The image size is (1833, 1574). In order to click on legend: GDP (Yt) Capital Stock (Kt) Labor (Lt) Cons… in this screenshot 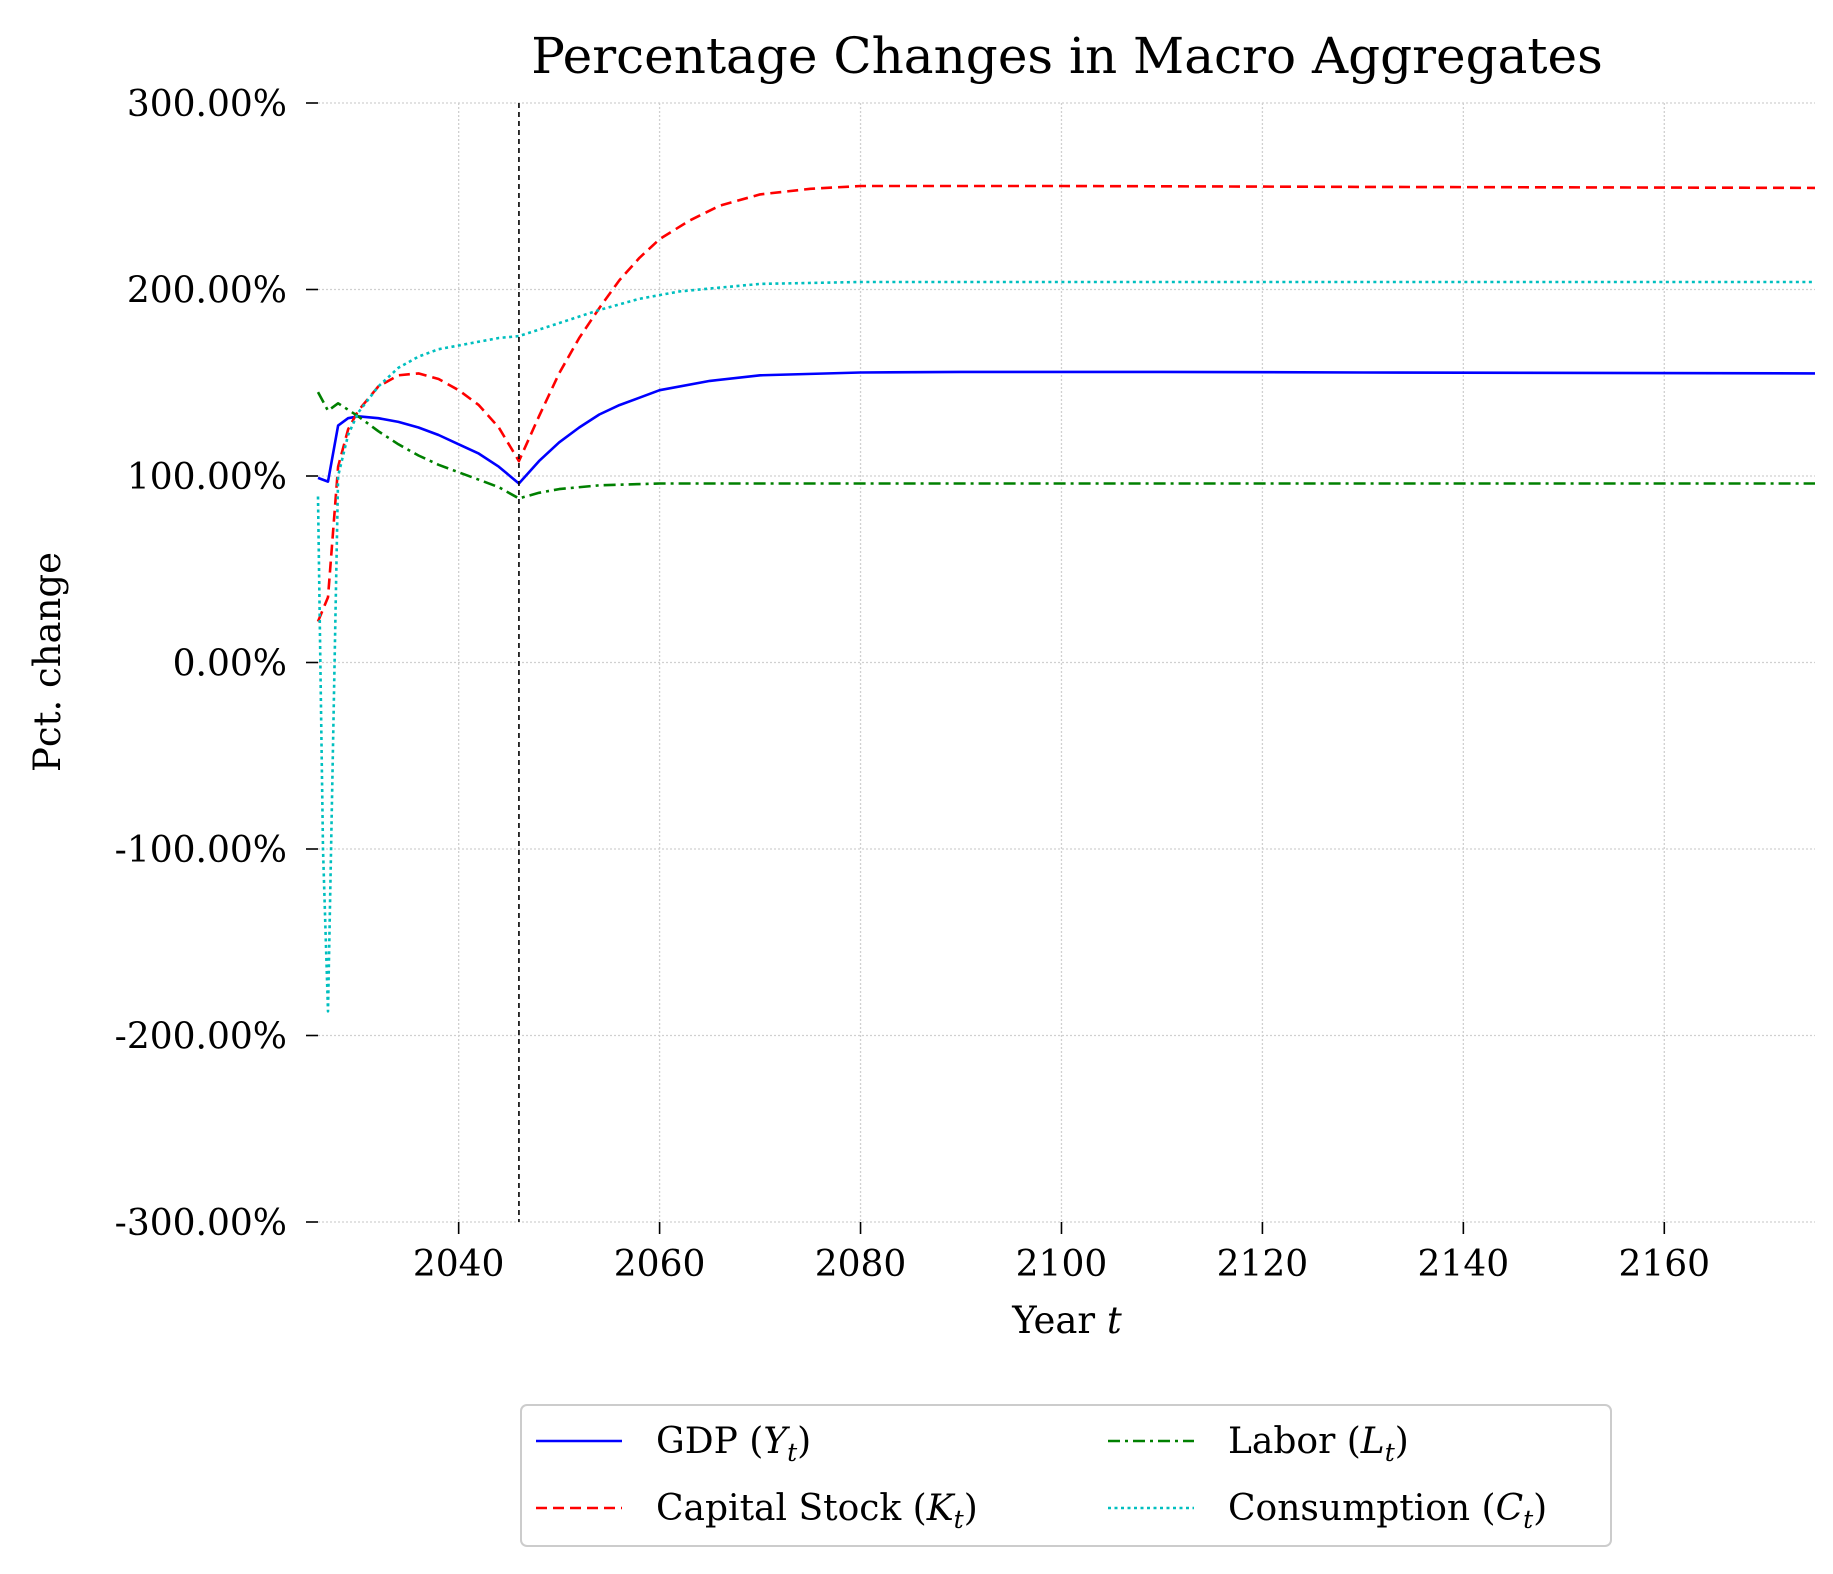, I will do `click(1066, 1475)`.